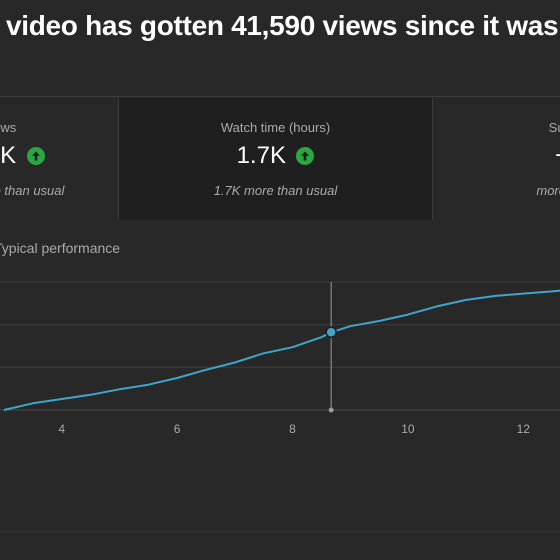  I want to click on subscribers-label: Subscribers, so click(554, 127).